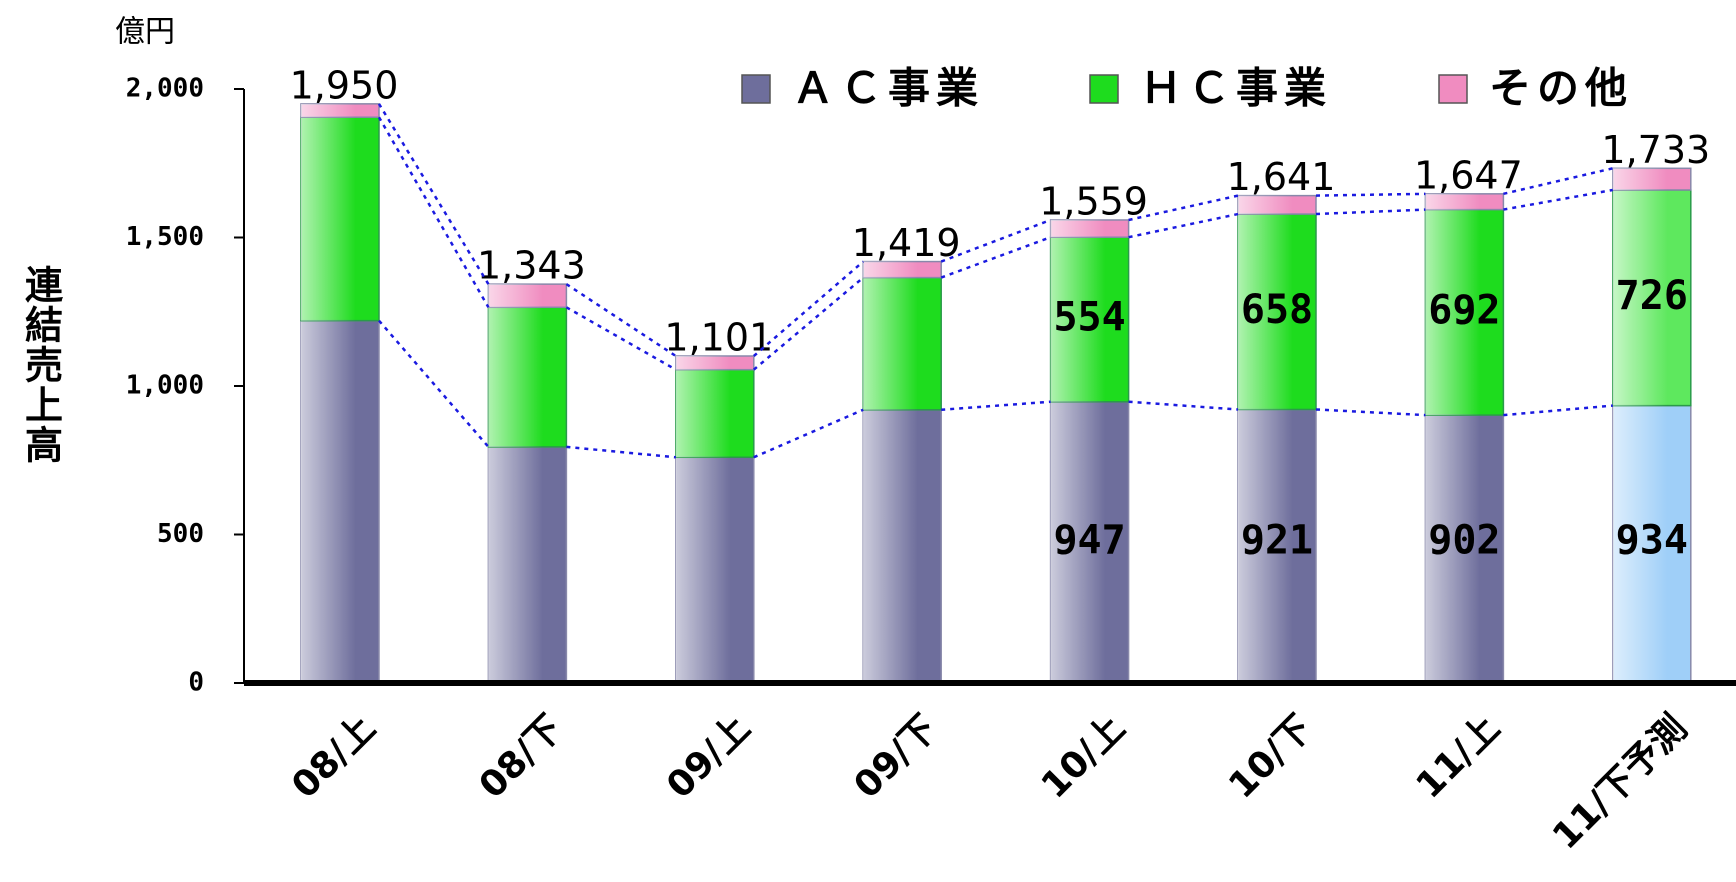  Describe the element at coordinates (1089, 541) in the screenshot. I see `segment-label: 947` at that location.